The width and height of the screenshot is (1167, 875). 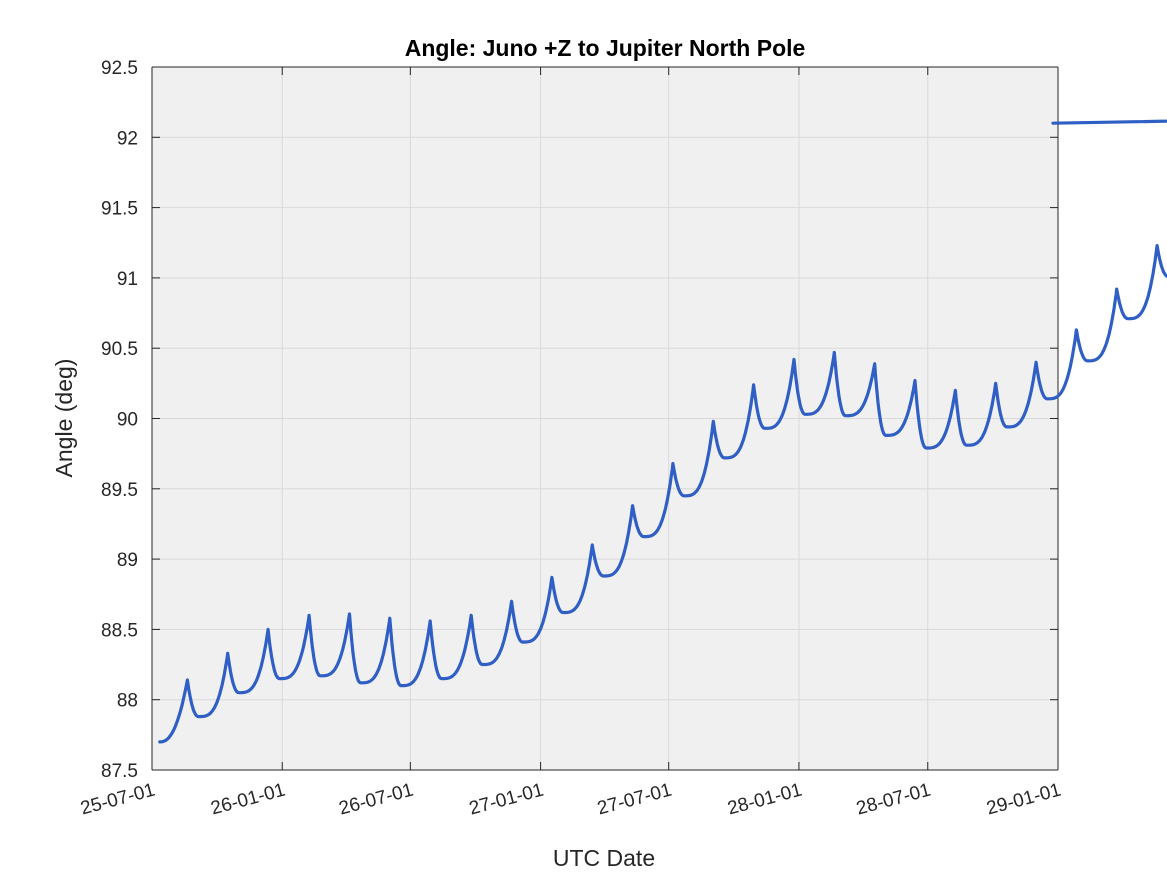 What do you see at coordinates (605, 48) in the screenshot?
I see `chart-title: Angle: Juno +Z to Jupiter North Pole` at bounding box center [605, 48].